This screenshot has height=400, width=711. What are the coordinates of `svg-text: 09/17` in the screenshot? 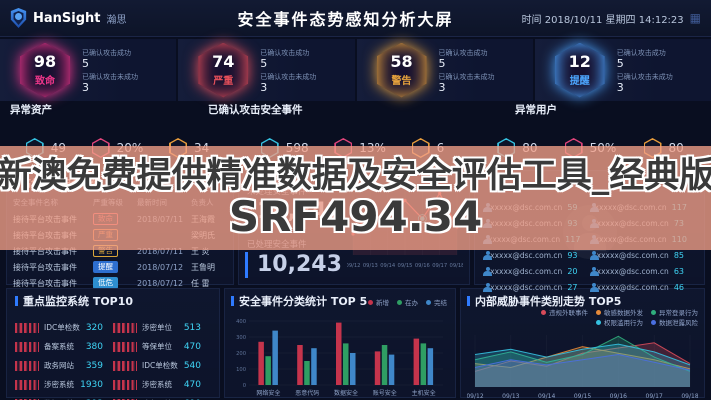 It's located at (654, 396).